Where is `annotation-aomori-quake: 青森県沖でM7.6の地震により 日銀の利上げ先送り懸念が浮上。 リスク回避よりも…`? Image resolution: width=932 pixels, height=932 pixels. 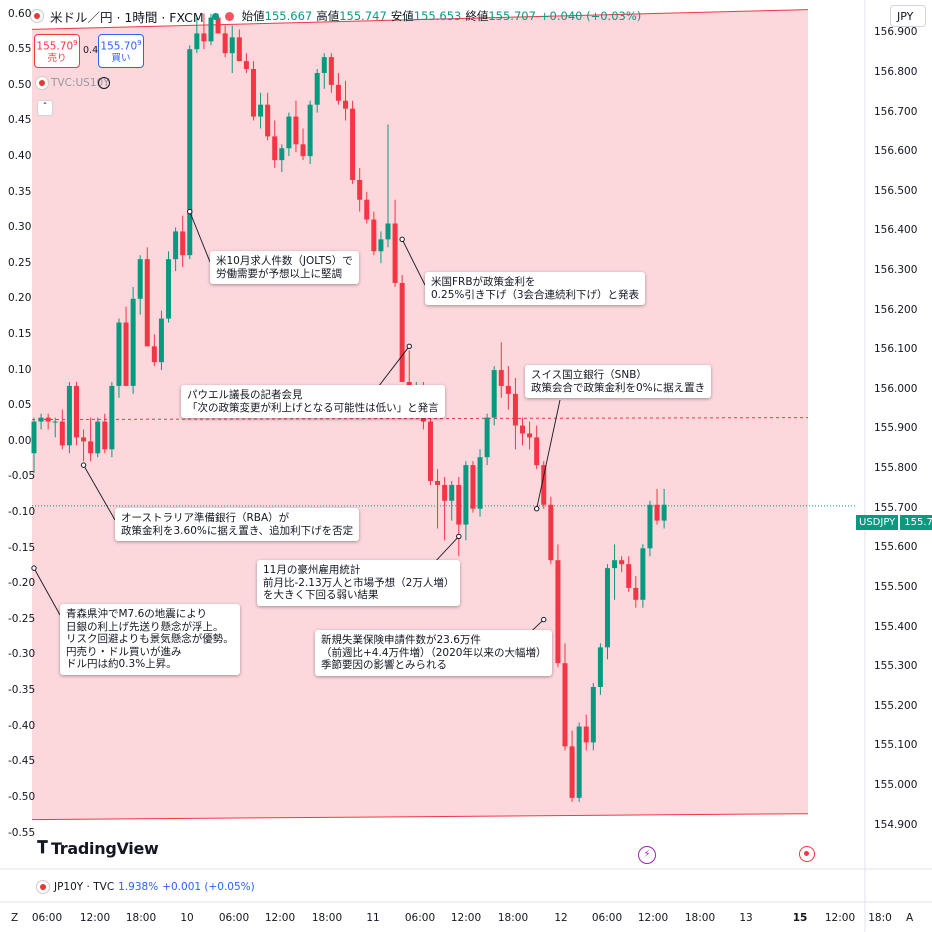 annotation-aomori-quake: 青森県沖でM7.6の地震により 日銀の利上げ先送り懸念が浮上。 リスク回避よりも… is located at coordinates (150, 639).